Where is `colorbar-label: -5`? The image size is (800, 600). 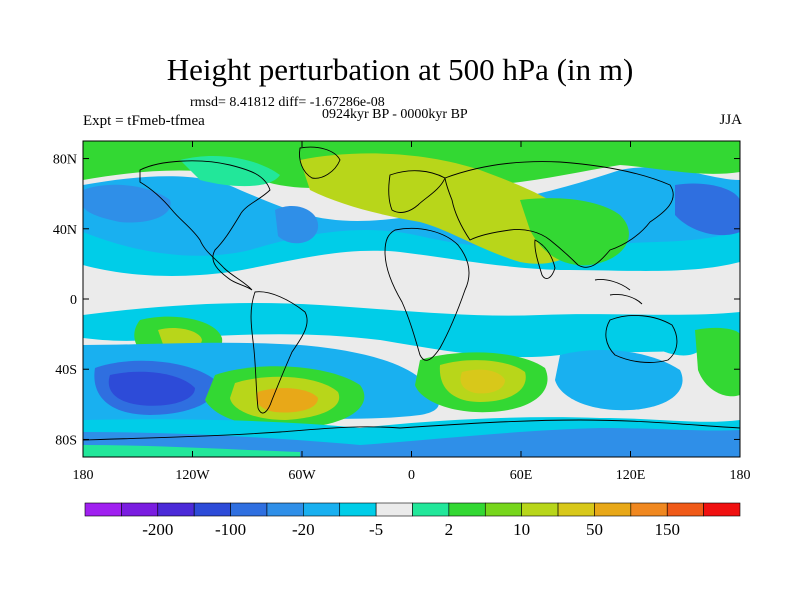
colorbar-label: -5 is located at coordinates (376, 529).